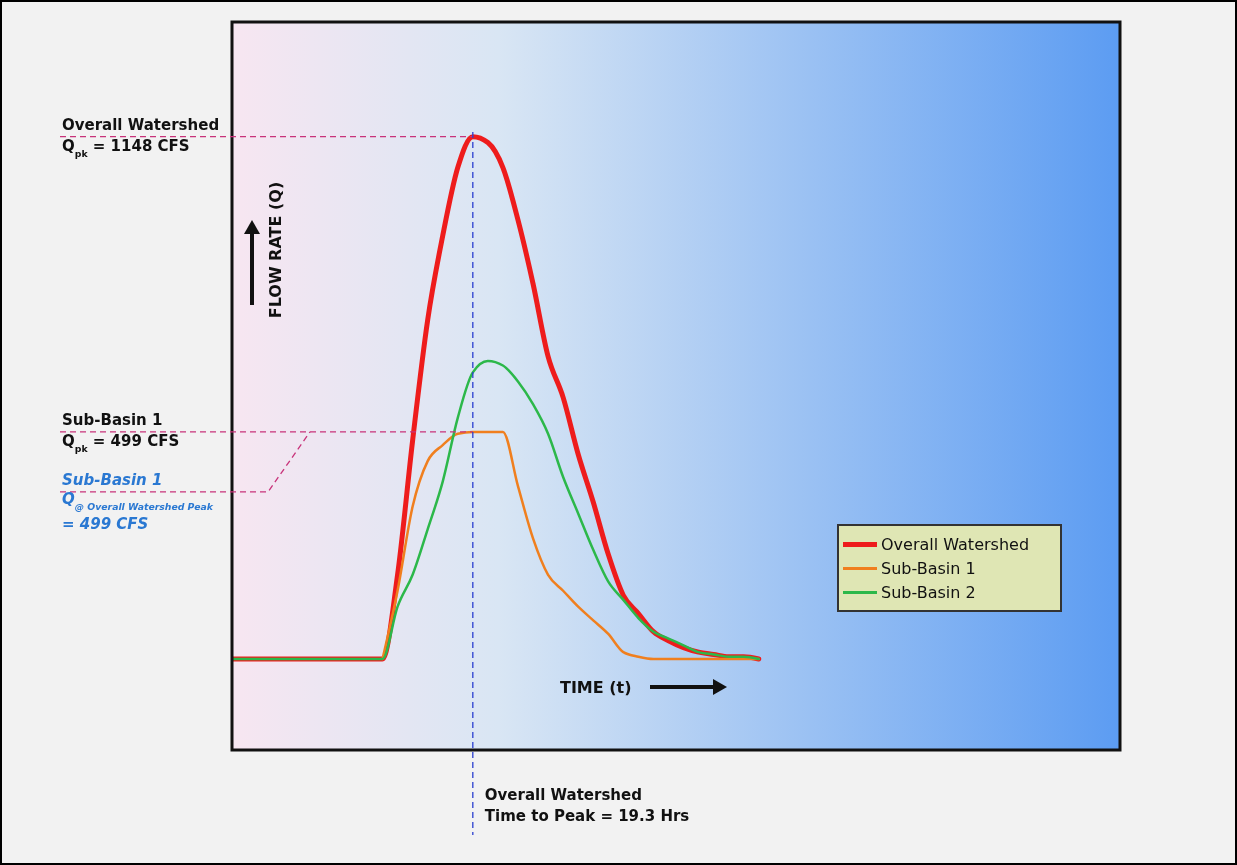  What do you see at coordinates (928, 592) in the screenshot?
I see `legend-label: Sub-Basin 2` at bounding box center [928, 592].